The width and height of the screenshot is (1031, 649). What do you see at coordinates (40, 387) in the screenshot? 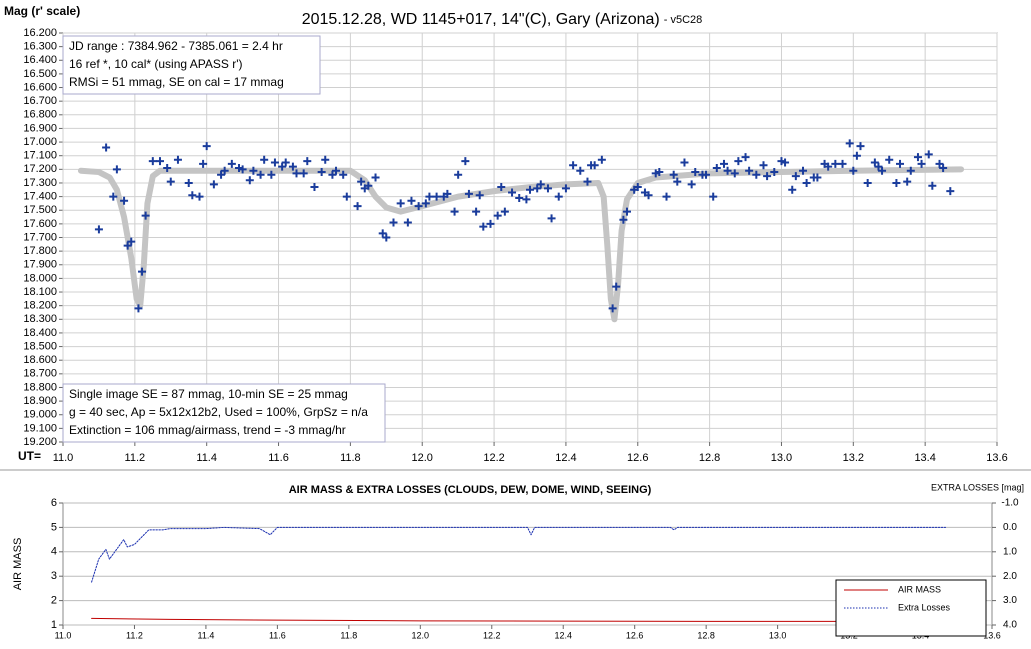
I see `y-tick-label: 18.800` at bounding box center [40, 387].